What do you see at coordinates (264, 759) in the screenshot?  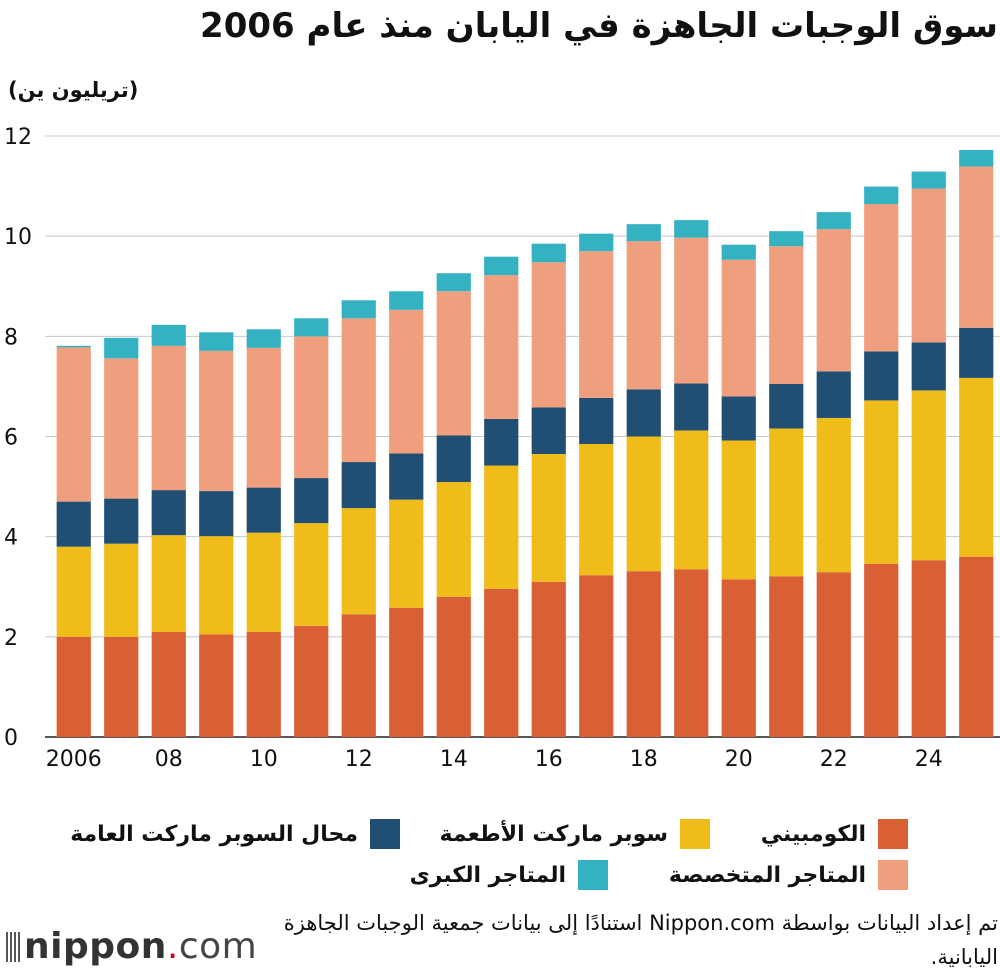 I see `x-tick-label: 10` at bounding box center [264, 759].